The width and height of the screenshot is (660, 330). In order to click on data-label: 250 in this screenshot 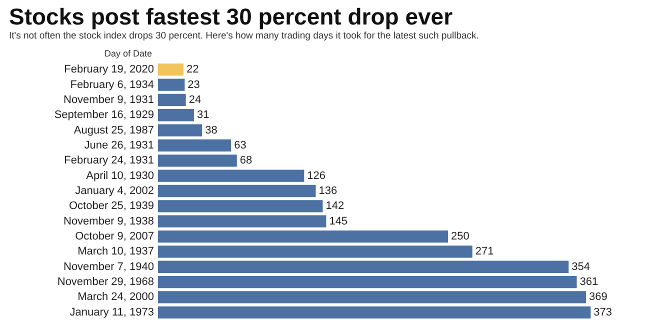, I will do `click(460, 236)`.